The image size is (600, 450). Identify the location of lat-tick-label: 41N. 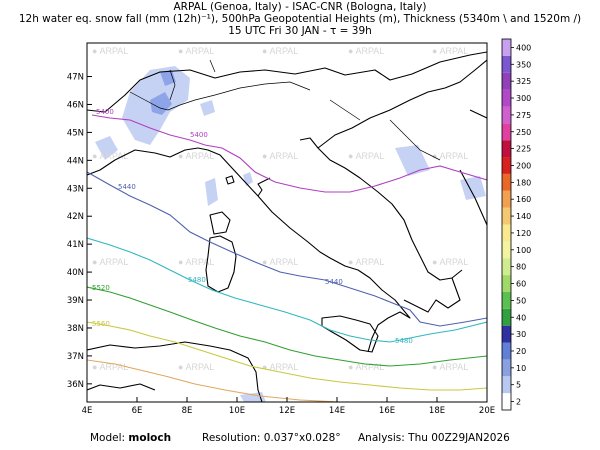
(75, 245).